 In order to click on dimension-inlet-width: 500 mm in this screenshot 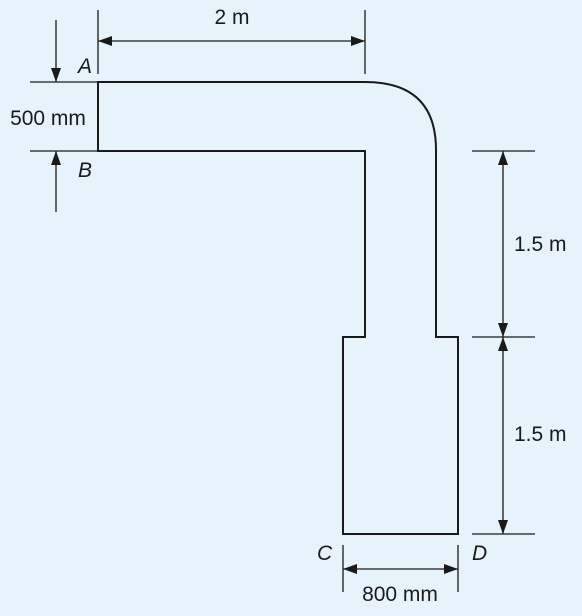, I will do `click(54, 116)`.